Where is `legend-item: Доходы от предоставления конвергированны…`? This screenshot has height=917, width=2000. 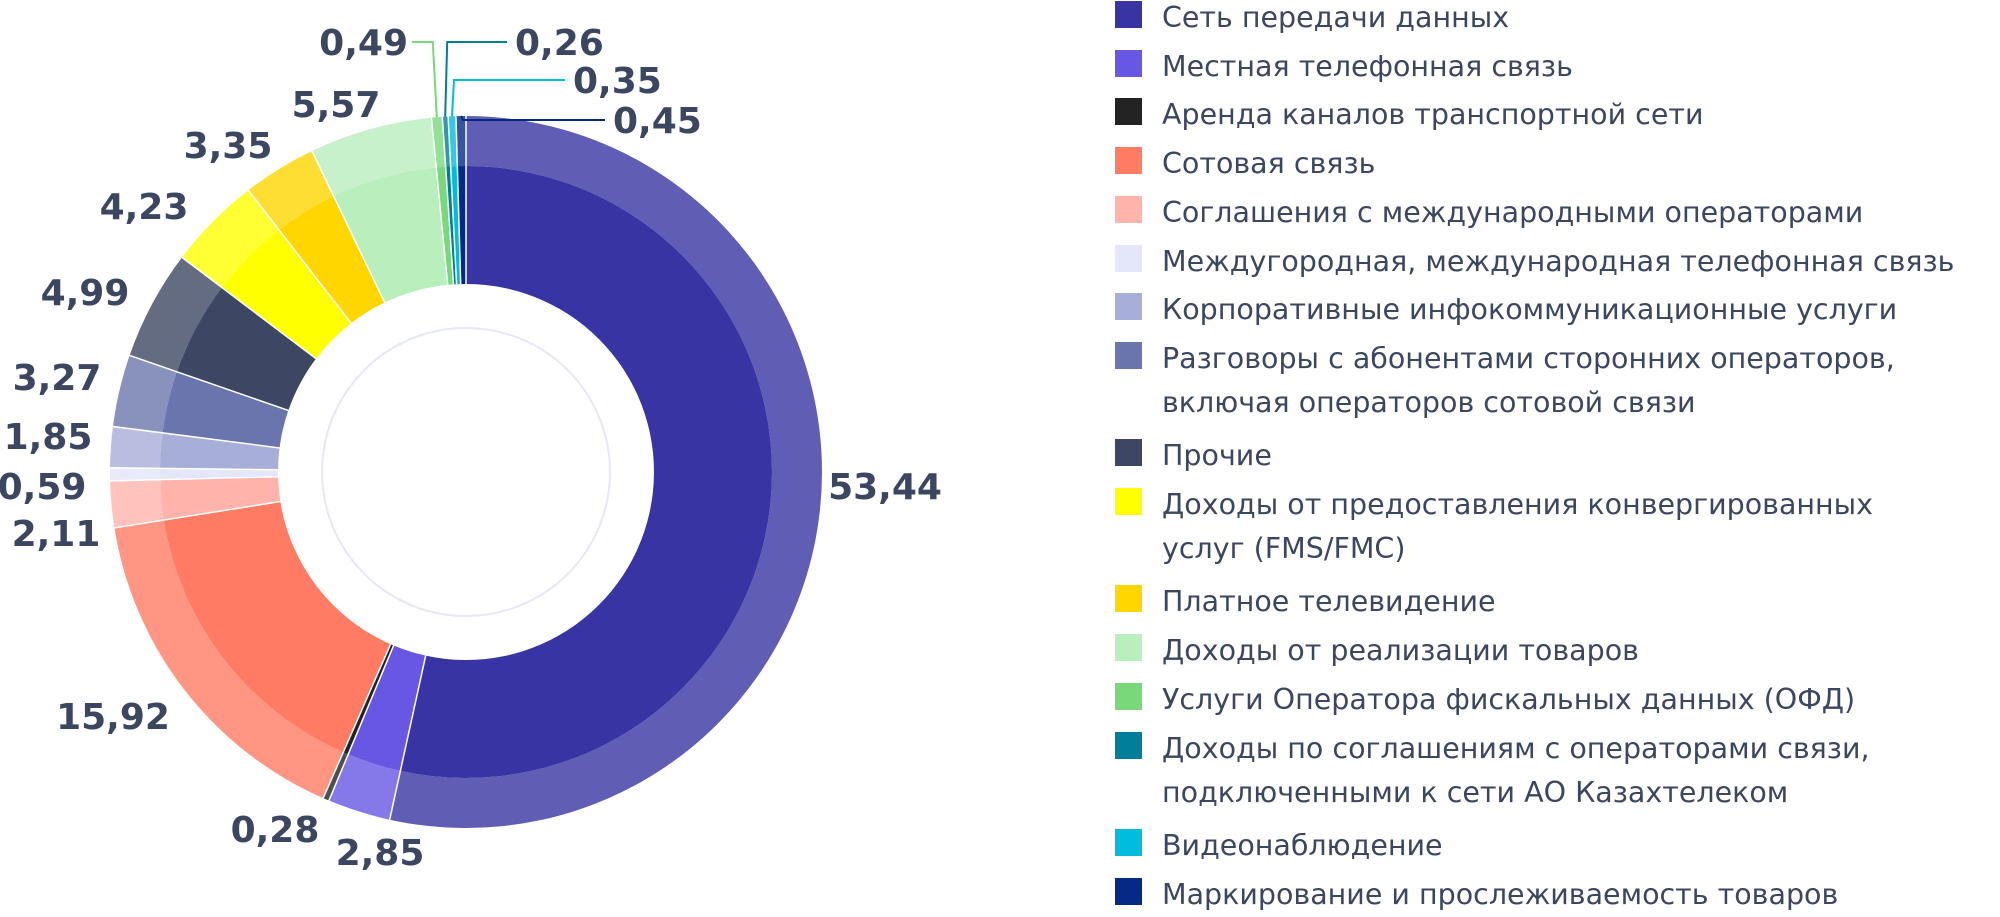 legend-item: Доходы от предоставления конвергированны… is located at coordinates (1494, 527).